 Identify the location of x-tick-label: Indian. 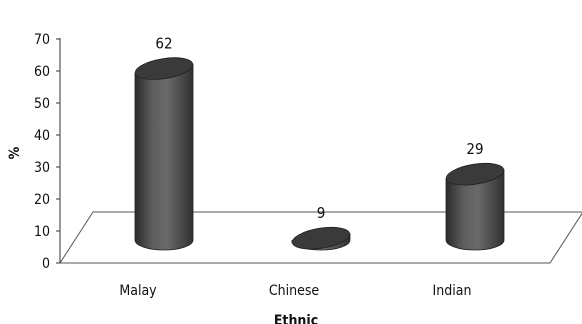
(452, 291).